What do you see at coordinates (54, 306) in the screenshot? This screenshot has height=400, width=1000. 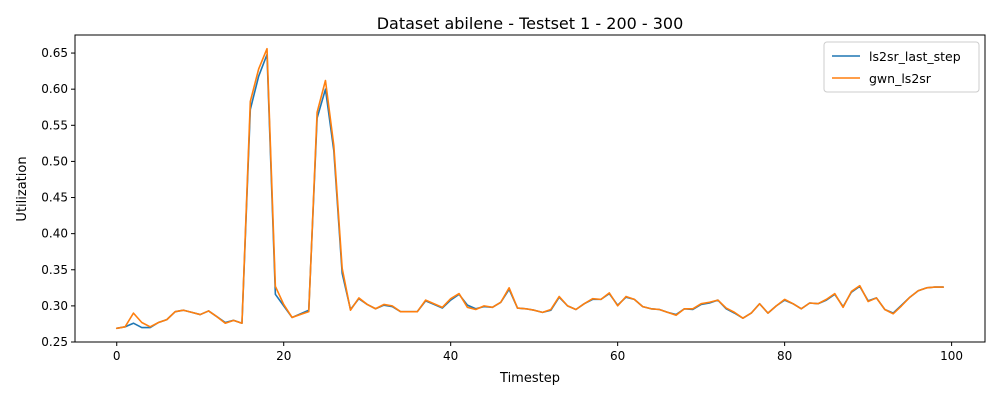 I see `y-tick-label: 0.30` at bounding box center [54, 306].